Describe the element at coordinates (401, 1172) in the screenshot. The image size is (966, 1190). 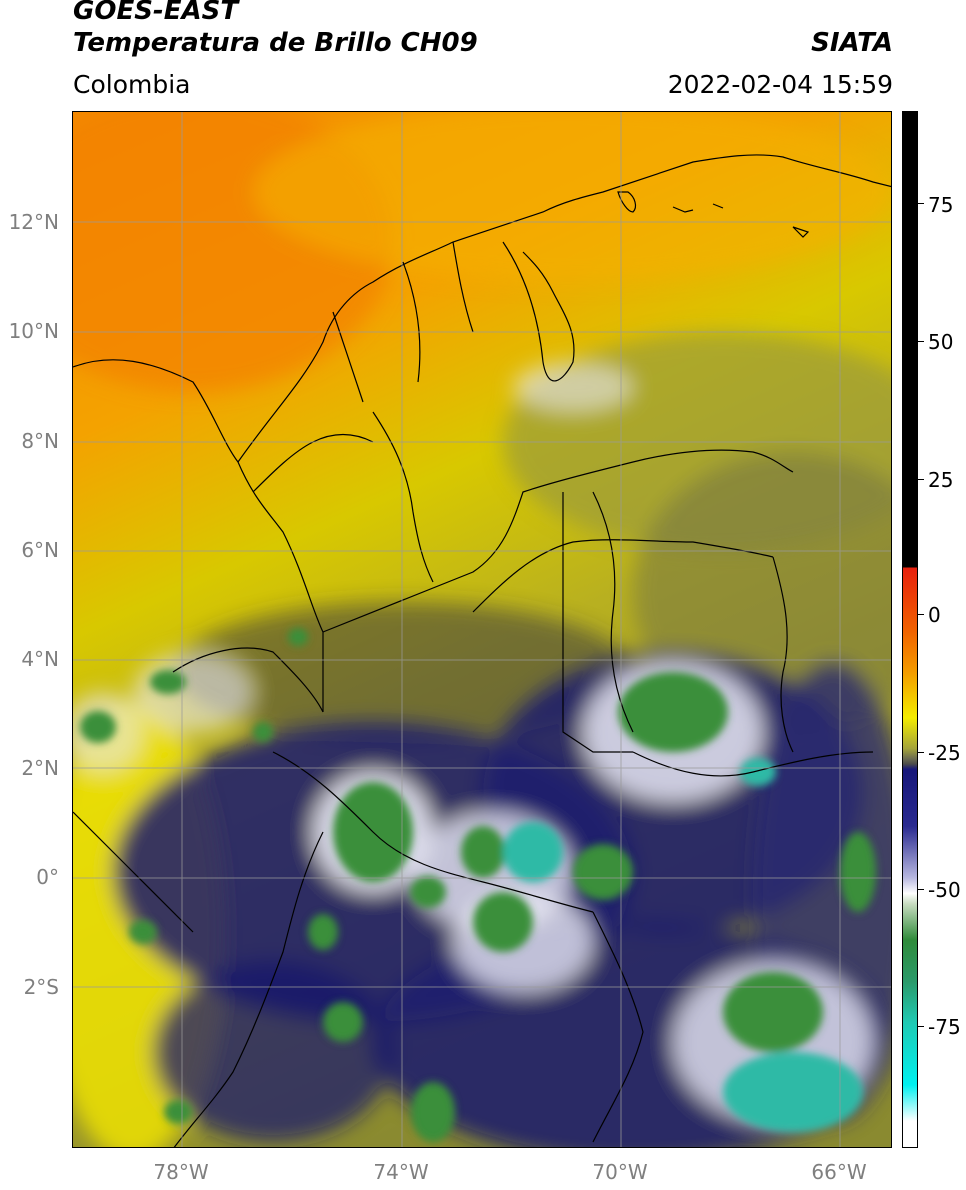
I see `lon-label-74w: 74°W` at that location.